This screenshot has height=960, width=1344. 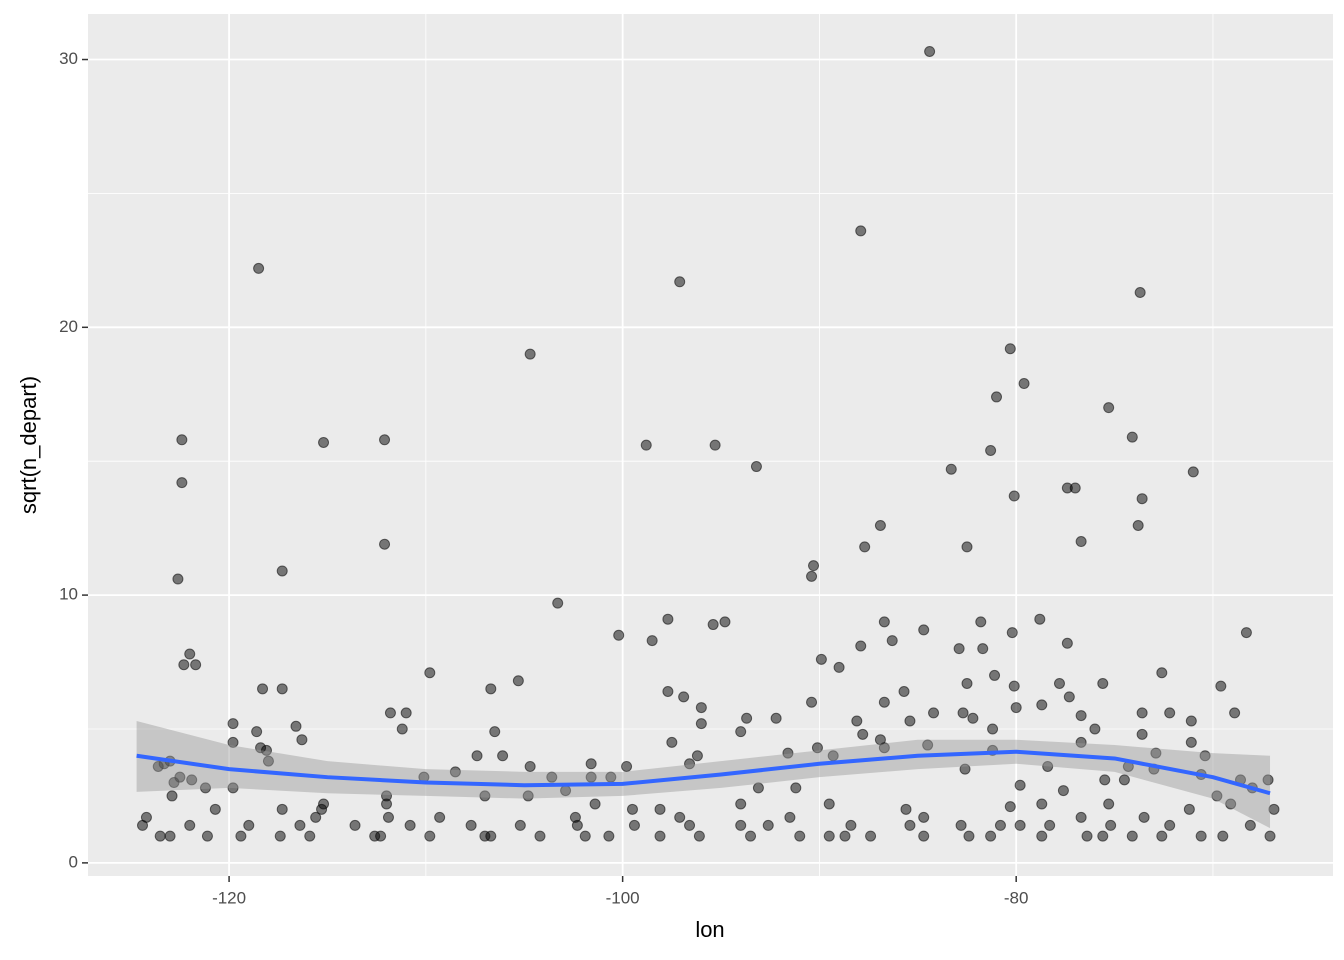 I want to click on y-tick-label: 0, so click(x=73, y=861).